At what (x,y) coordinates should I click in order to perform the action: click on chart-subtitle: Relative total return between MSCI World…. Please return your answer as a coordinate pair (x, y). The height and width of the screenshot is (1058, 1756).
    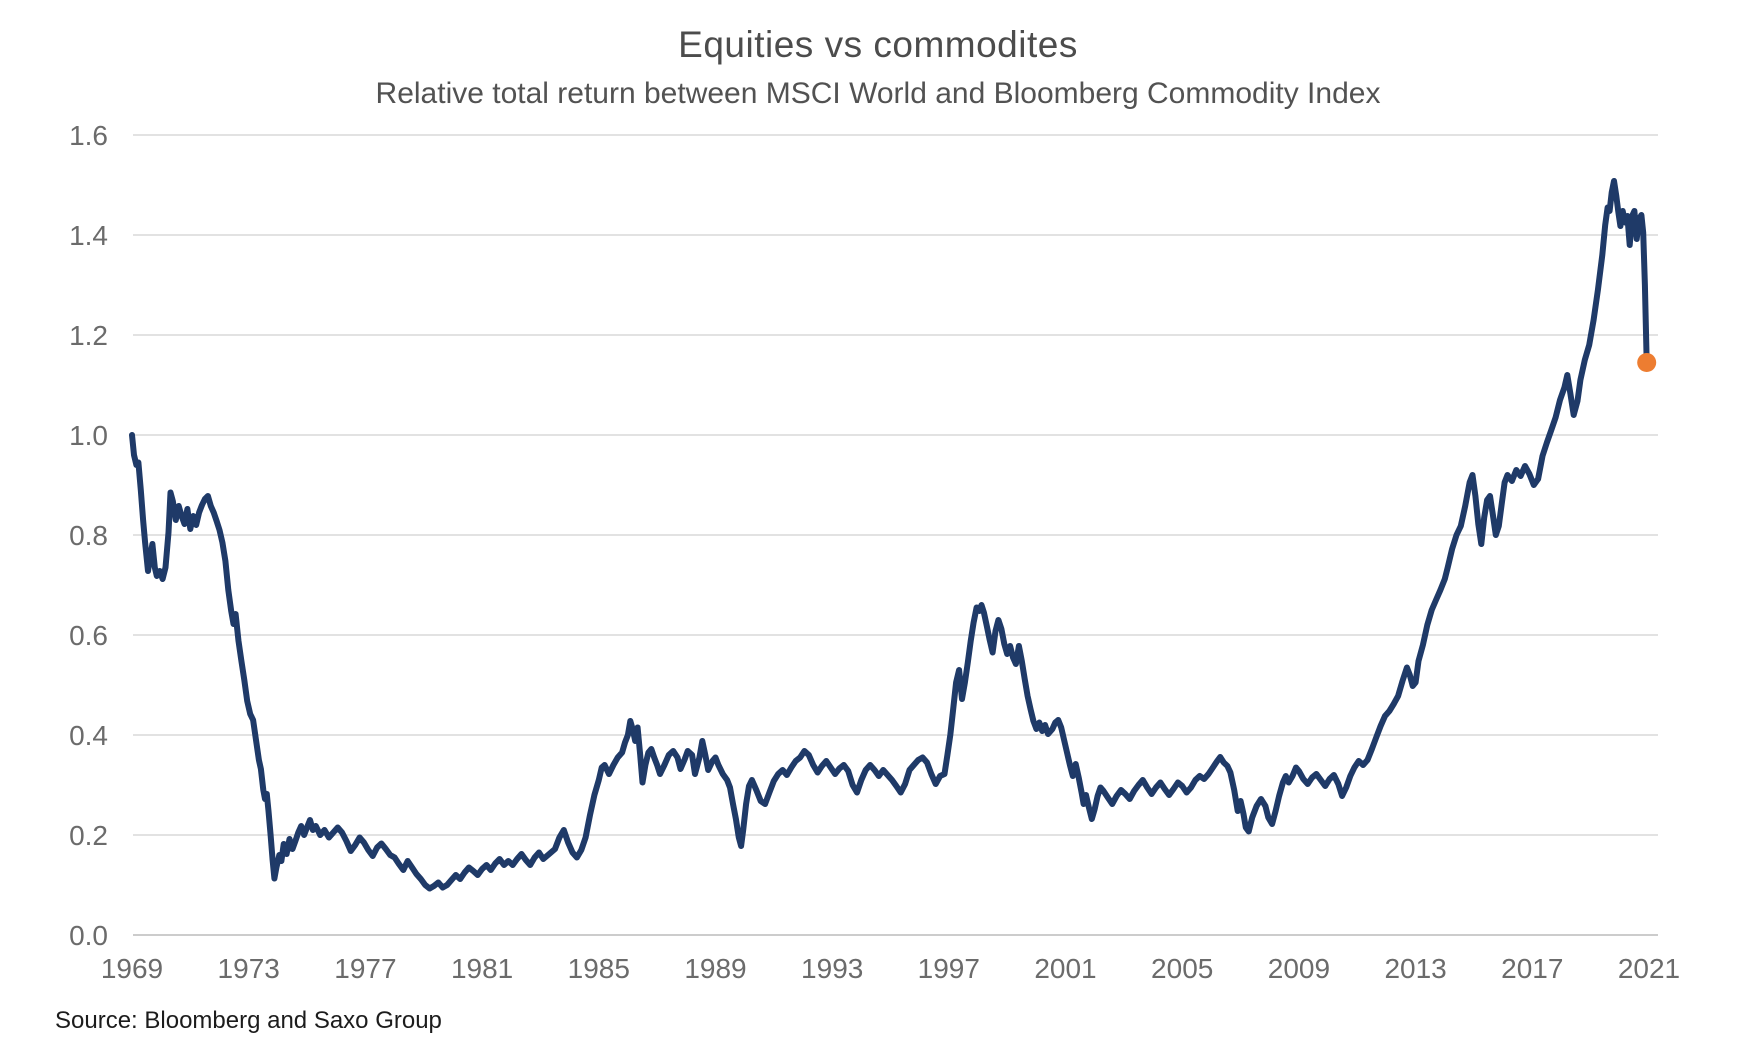
    Looking at the image, I should click on (878, 93).